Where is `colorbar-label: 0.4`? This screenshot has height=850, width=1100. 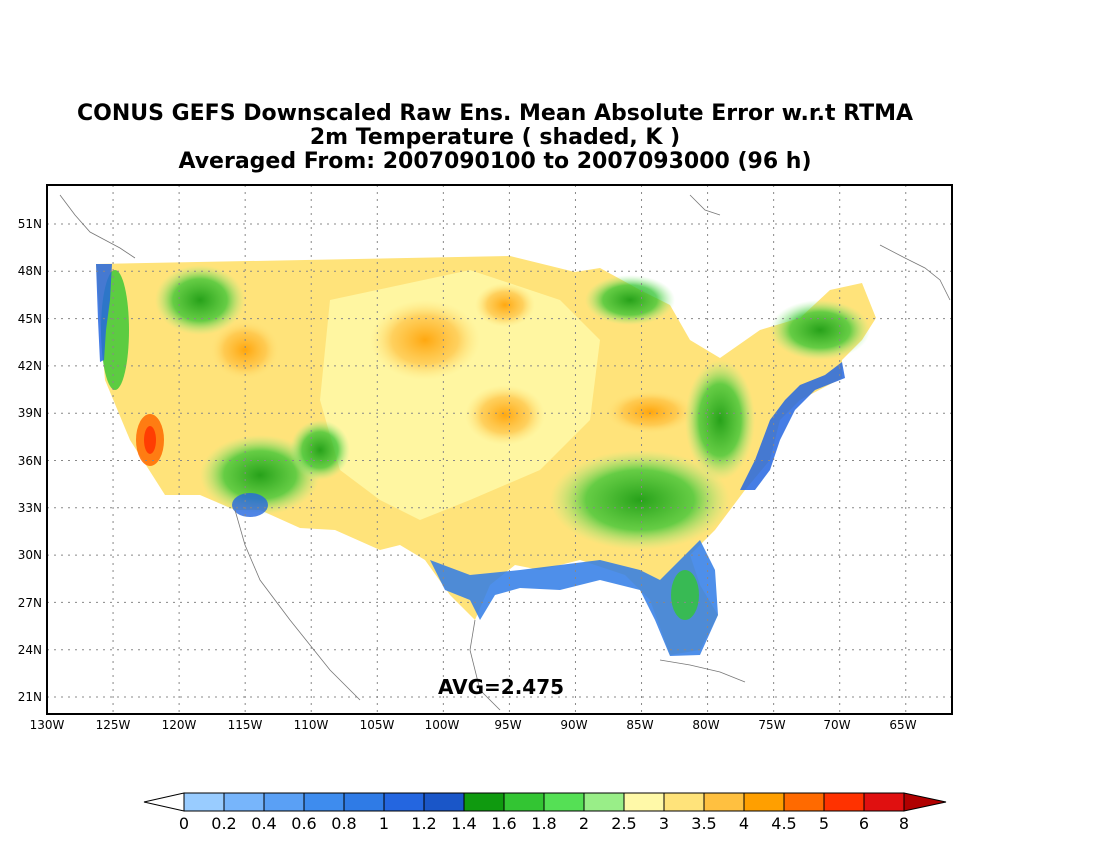 colorbar-label: 0.4 is located at coordinates (264, 823).